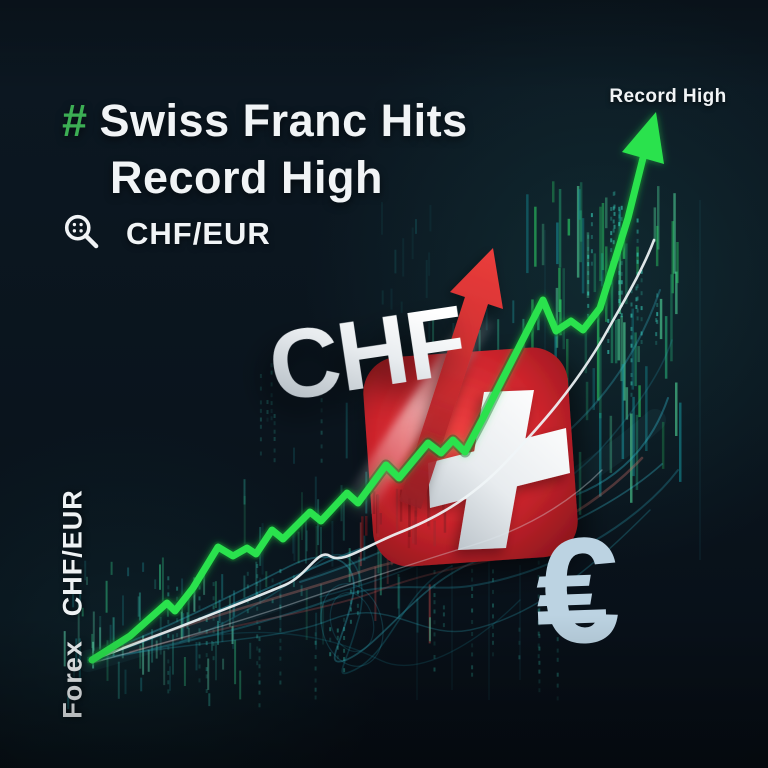  I want to click on pair-row: CHF/EUR, so click(166, 234).